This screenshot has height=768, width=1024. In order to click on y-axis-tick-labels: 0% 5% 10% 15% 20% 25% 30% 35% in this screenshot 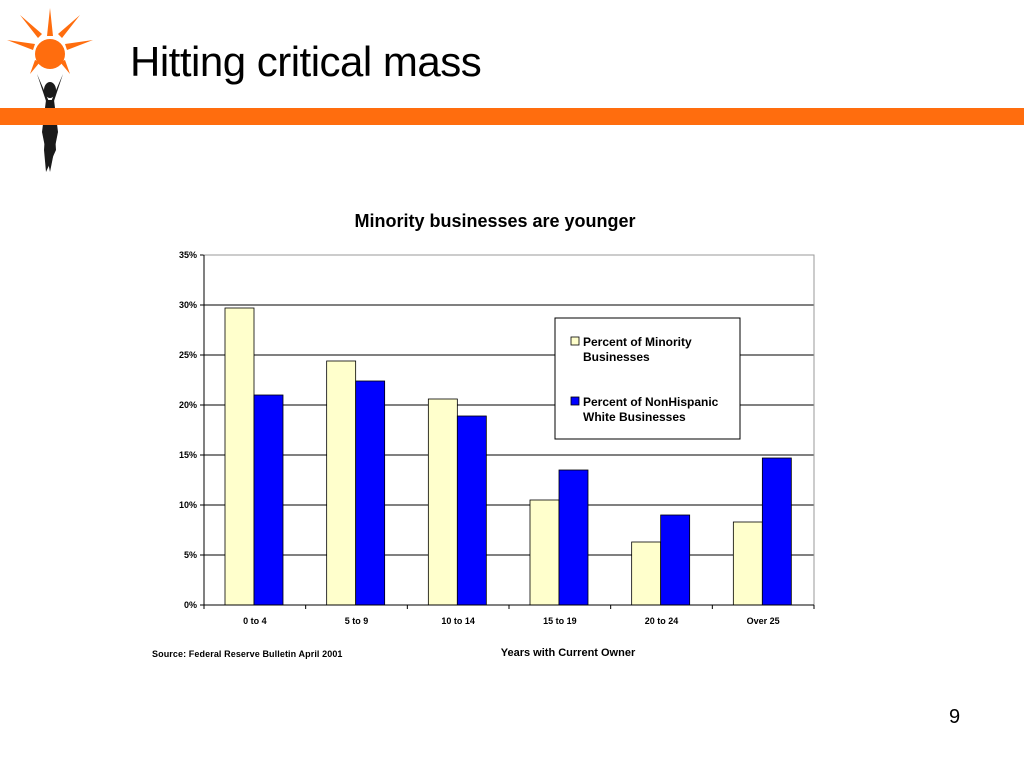, I will do `click(188, 430)`.